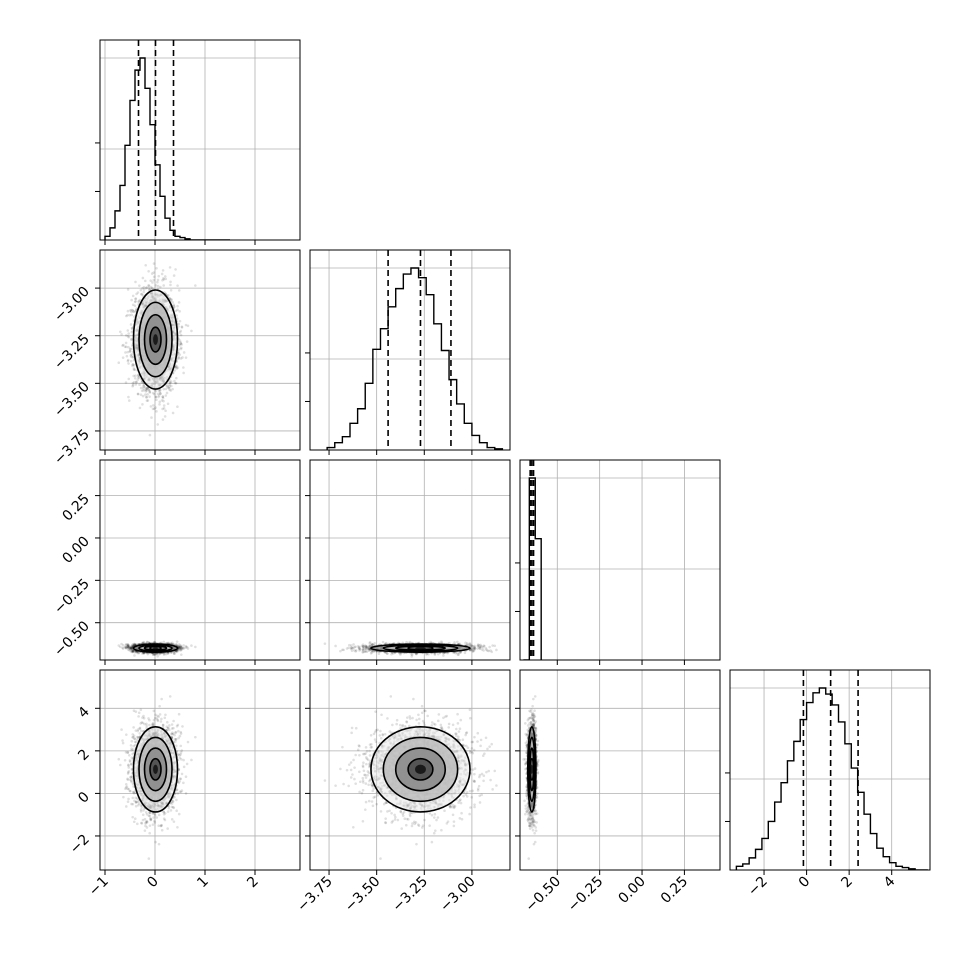  I want to click on panel-frame, so click(410, 350).